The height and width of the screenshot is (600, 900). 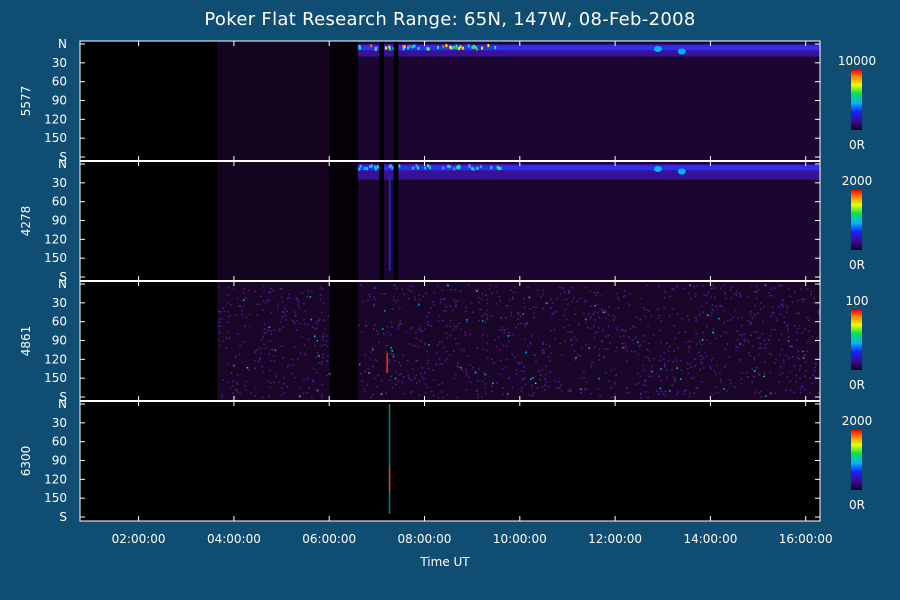 What do you see at coordinates (26, 101) in the screenshot?
I see `panel-label: 5577` at bounding box center [26, 101].